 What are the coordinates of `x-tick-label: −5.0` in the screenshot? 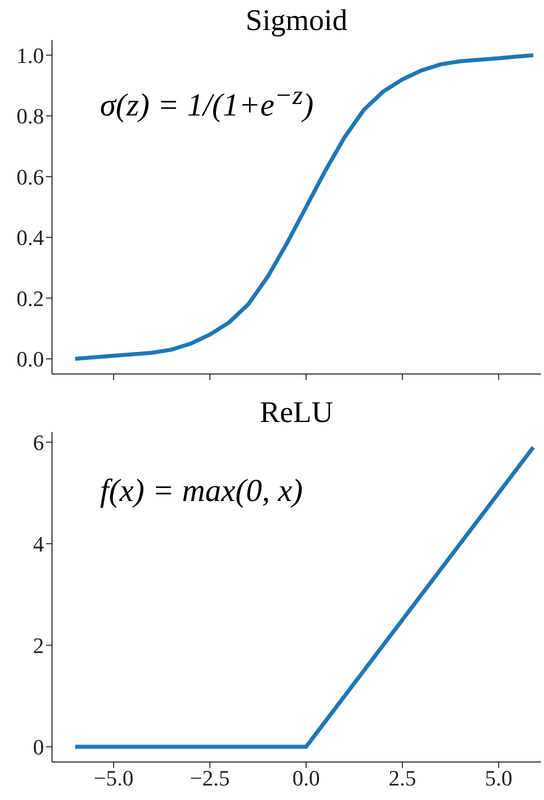 It's located at (114, 778).